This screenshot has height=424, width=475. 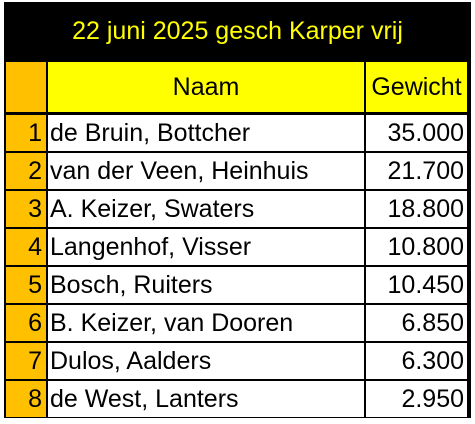 I want to click on row-weight: 21.700, so click(x=416, y=171).